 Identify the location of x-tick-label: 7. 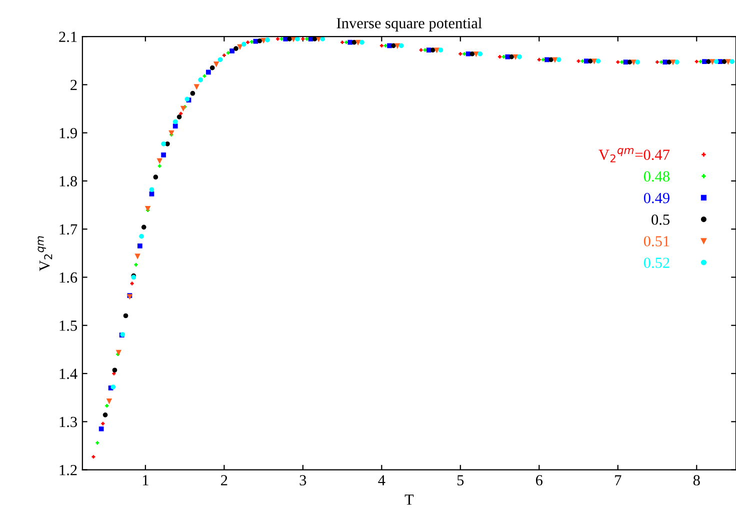
(618, 480).